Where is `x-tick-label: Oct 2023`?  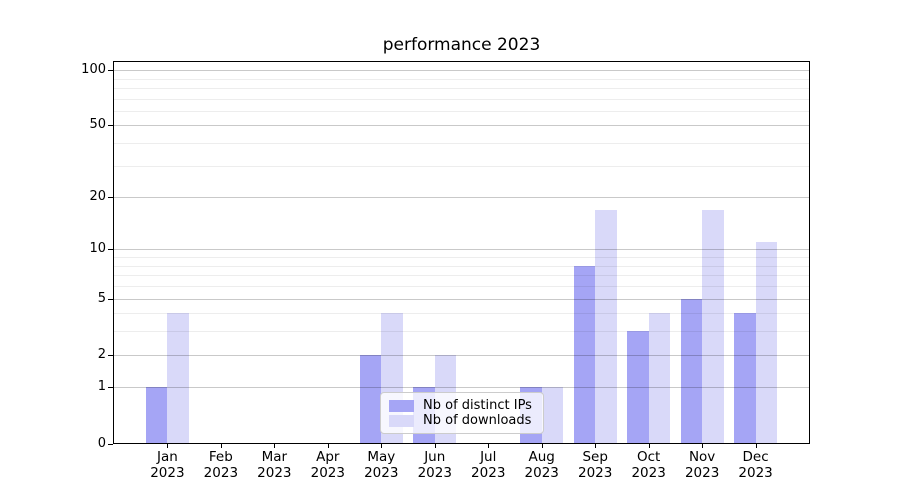 x-tick-label: Oct 2023 is located at coordinates (648, 465).